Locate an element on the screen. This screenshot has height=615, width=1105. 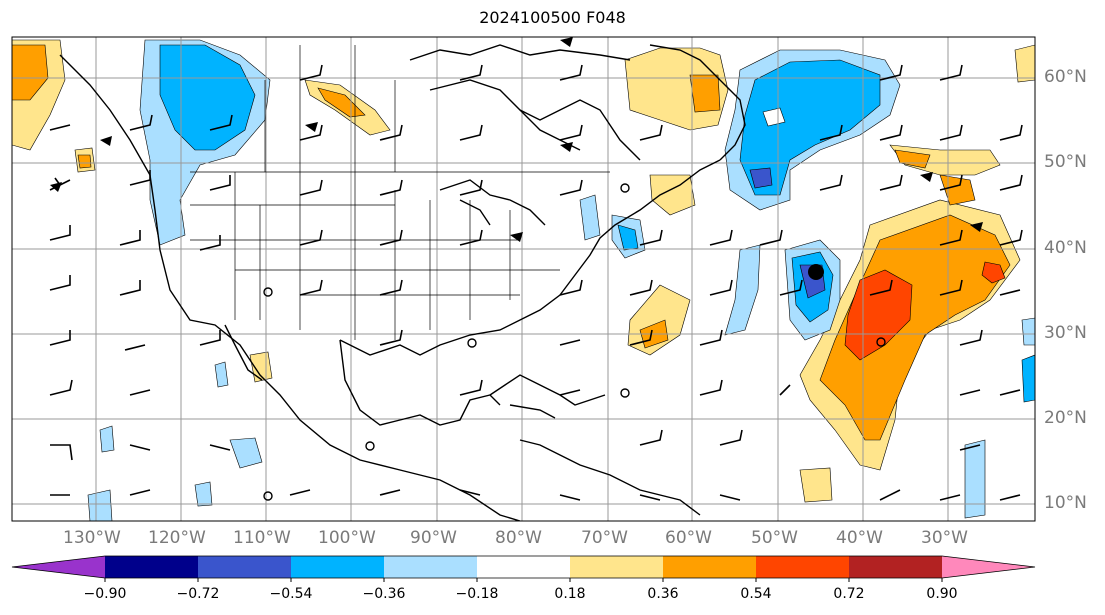
lat-label-20n: 20°N is located at coordinates (1065, 418).